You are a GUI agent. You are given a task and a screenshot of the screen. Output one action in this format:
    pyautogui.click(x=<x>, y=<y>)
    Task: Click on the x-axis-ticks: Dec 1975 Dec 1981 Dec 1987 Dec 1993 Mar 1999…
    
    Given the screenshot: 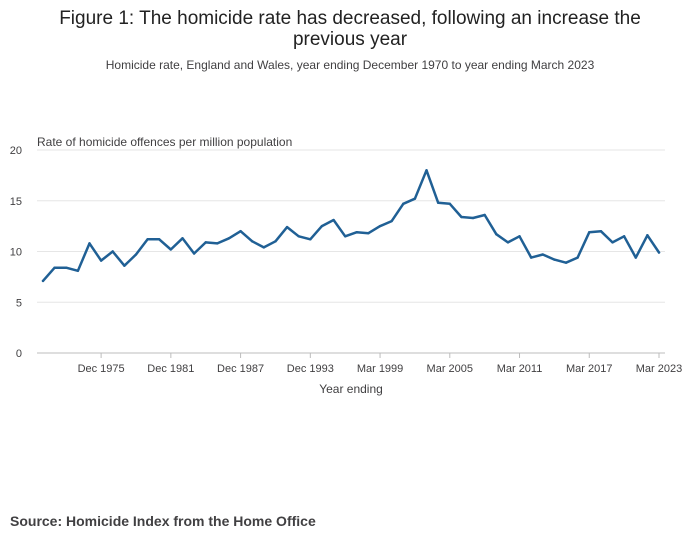 What is the action you would take?
    pyautogui.click(x=380, y=364)
    